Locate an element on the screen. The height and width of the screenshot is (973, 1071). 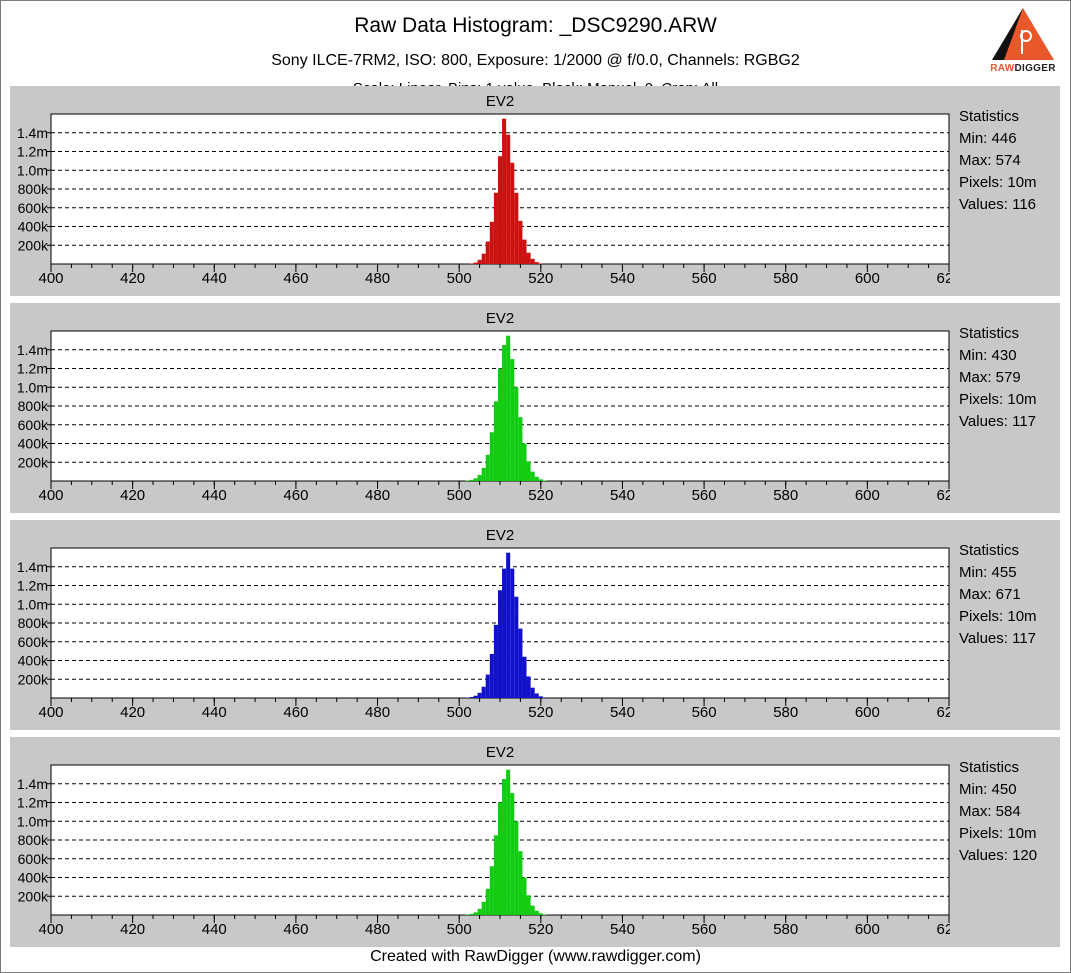
statistics-values: Values: 117 is located at coordinates (997, 421).